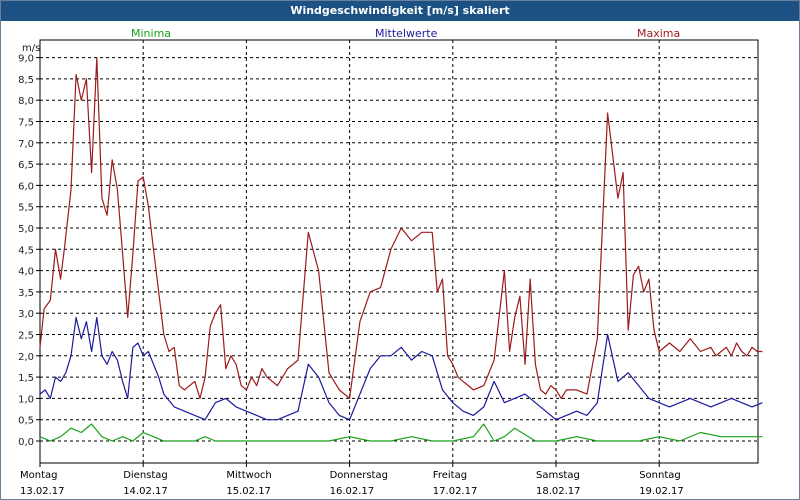 The width and height of the screenshot is (800, 500). I want to click on day-name-label: Dienstag, so click(145, 475).